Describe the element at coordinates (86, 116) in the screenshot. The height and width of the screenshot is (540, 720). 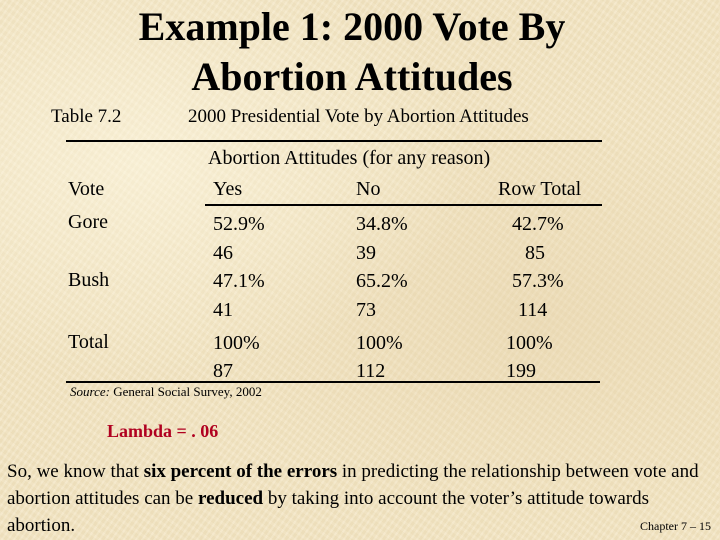
I see `table-number: Table 7.2` at that location.